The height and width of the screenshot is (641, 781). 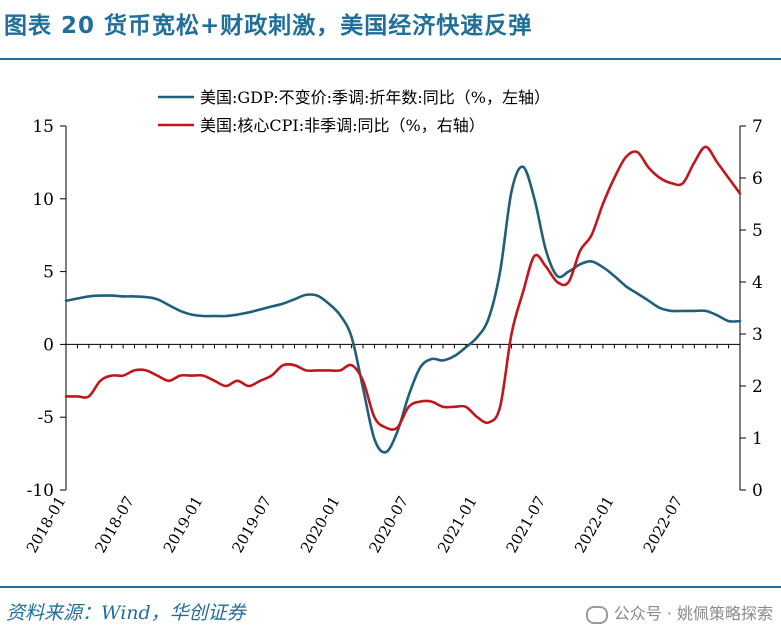 What do you see at coordinates (388, 524) in the screenshot?
I see `x-tick-label: 2020-07` at bounding box center [388, 524].